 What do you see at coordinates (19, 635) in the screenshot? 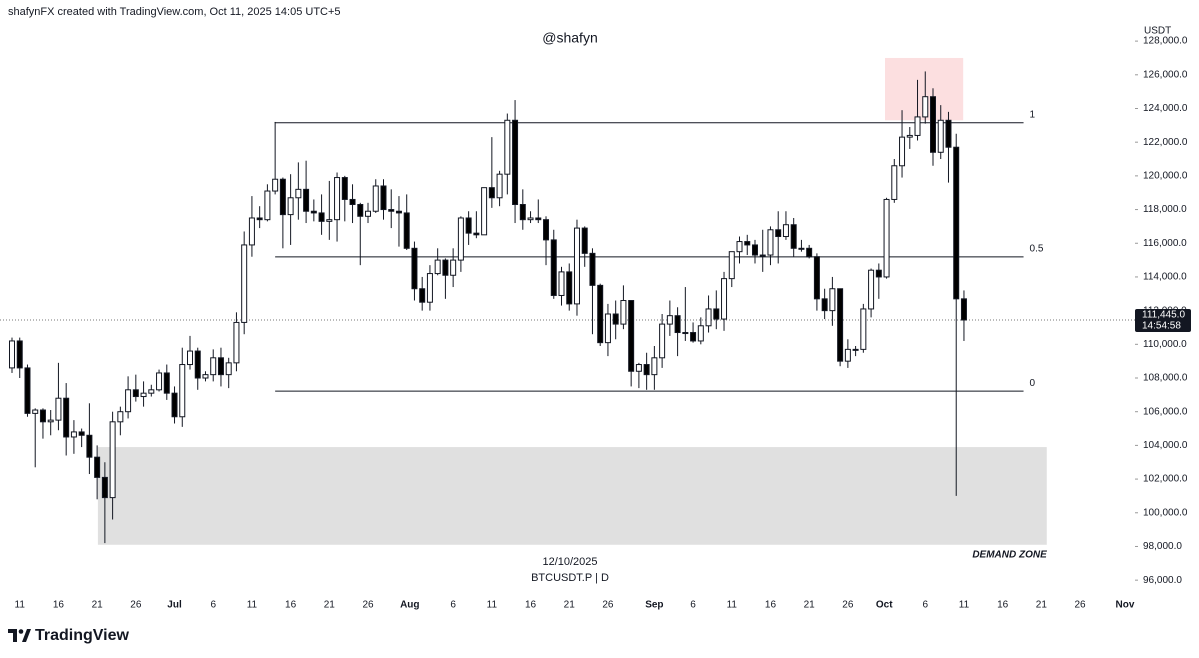
I see `logo-icon` at bounding box center [19, 635].